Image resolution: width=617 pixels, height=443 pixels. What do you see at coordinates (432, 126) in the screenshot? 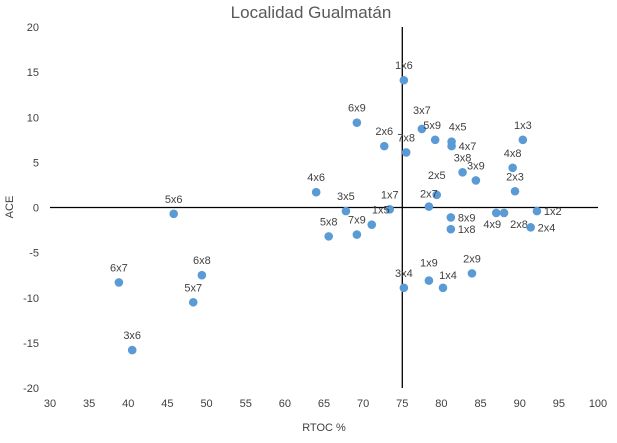
I see `data-label: 5x9` at bounding box center [432, 126].